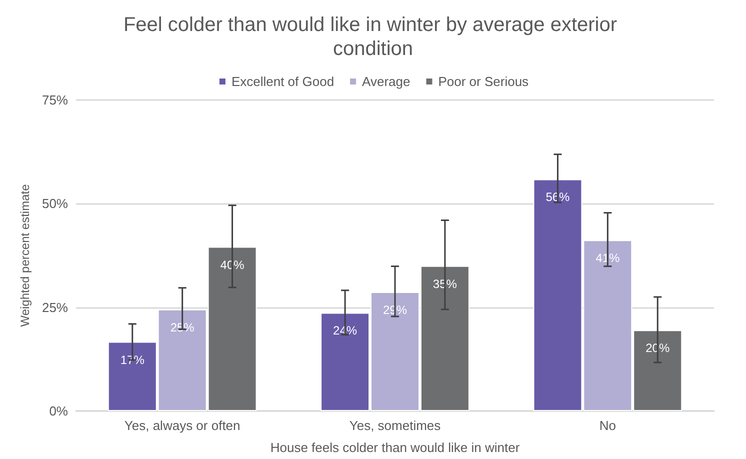 The image size is (746, 459). I want to click on y-tick-label: 50%, so click(55, 204).